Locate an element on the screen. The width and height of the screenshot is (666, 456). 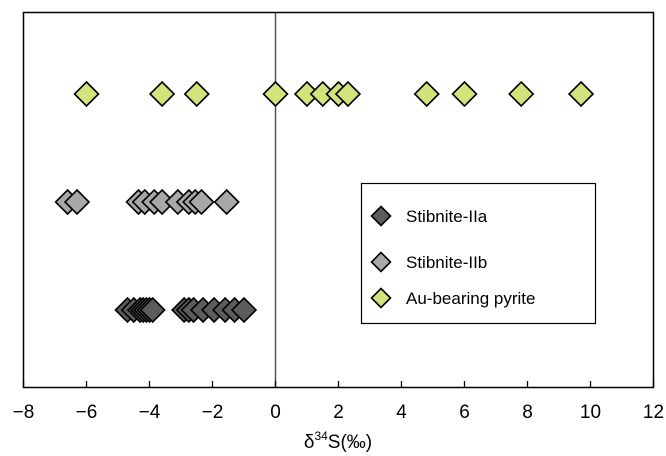
x-tick-label: −8 is located at coordinates (24, 412).